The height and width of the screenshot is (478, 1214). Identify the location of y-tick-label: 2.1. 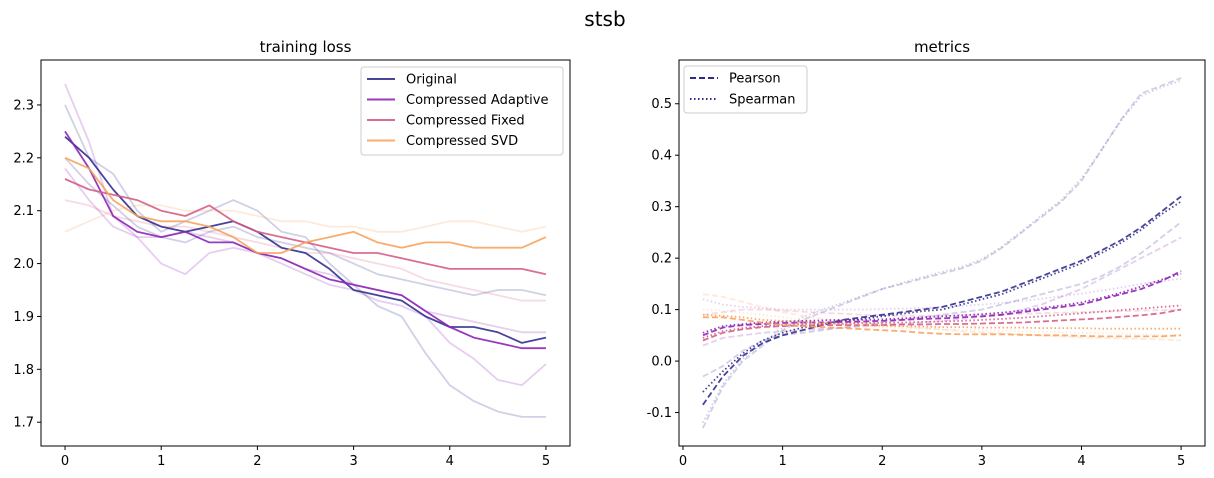
(23, 211).